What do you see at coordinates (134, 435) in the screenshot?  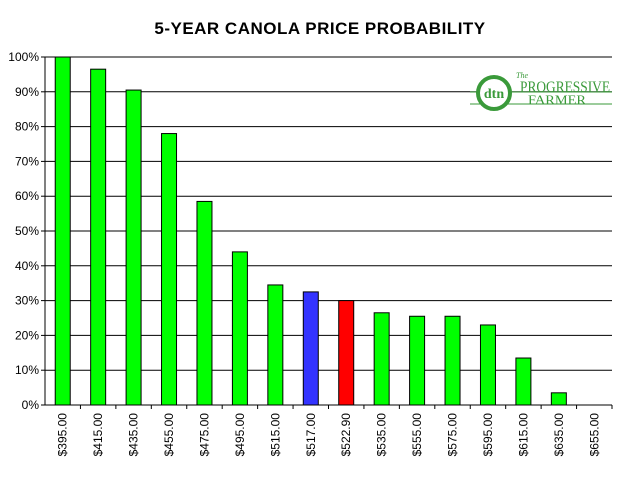 I see `x-tick-label: $435.00` at bounding box center [134, 435].